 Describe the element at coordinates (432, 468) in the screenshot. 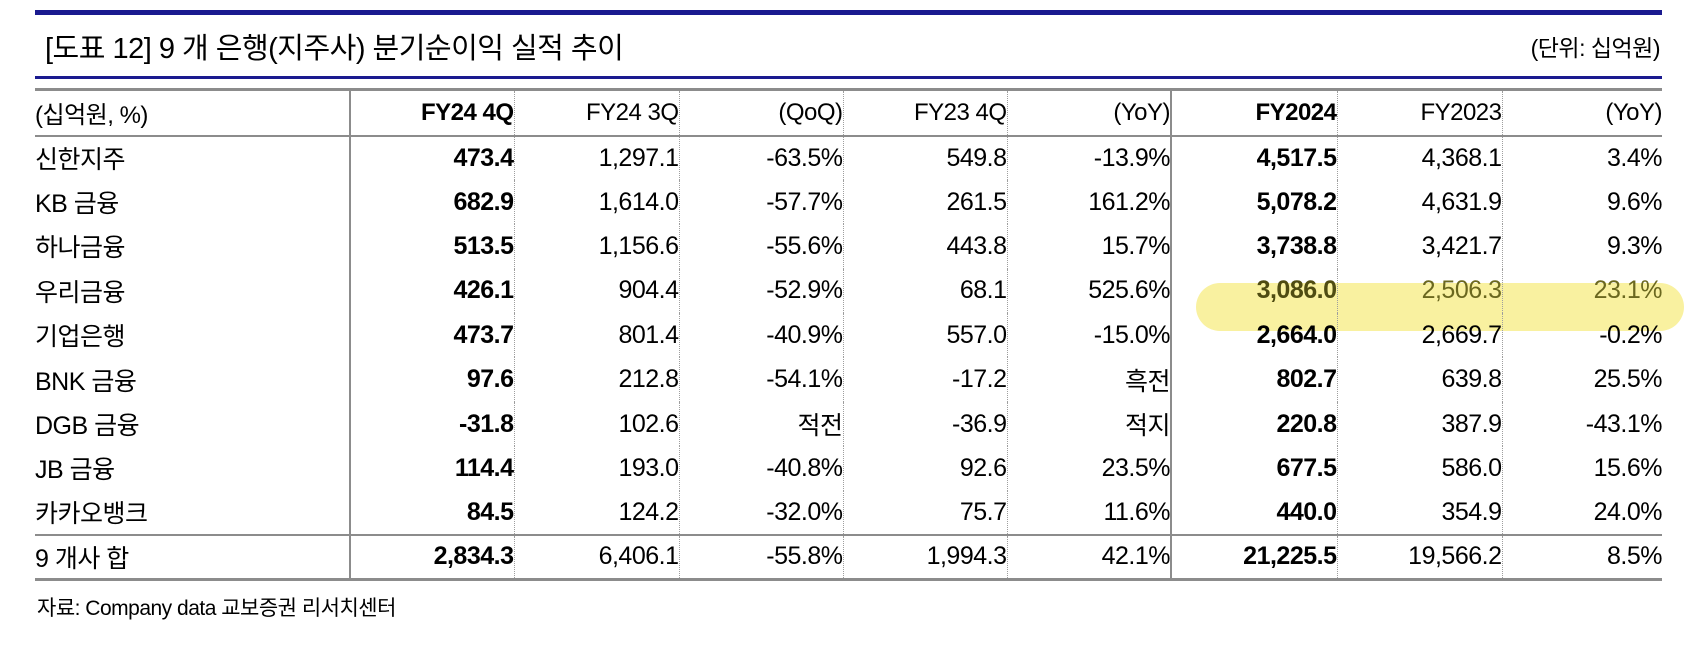

I see `value-cell: 114.4` at that location.